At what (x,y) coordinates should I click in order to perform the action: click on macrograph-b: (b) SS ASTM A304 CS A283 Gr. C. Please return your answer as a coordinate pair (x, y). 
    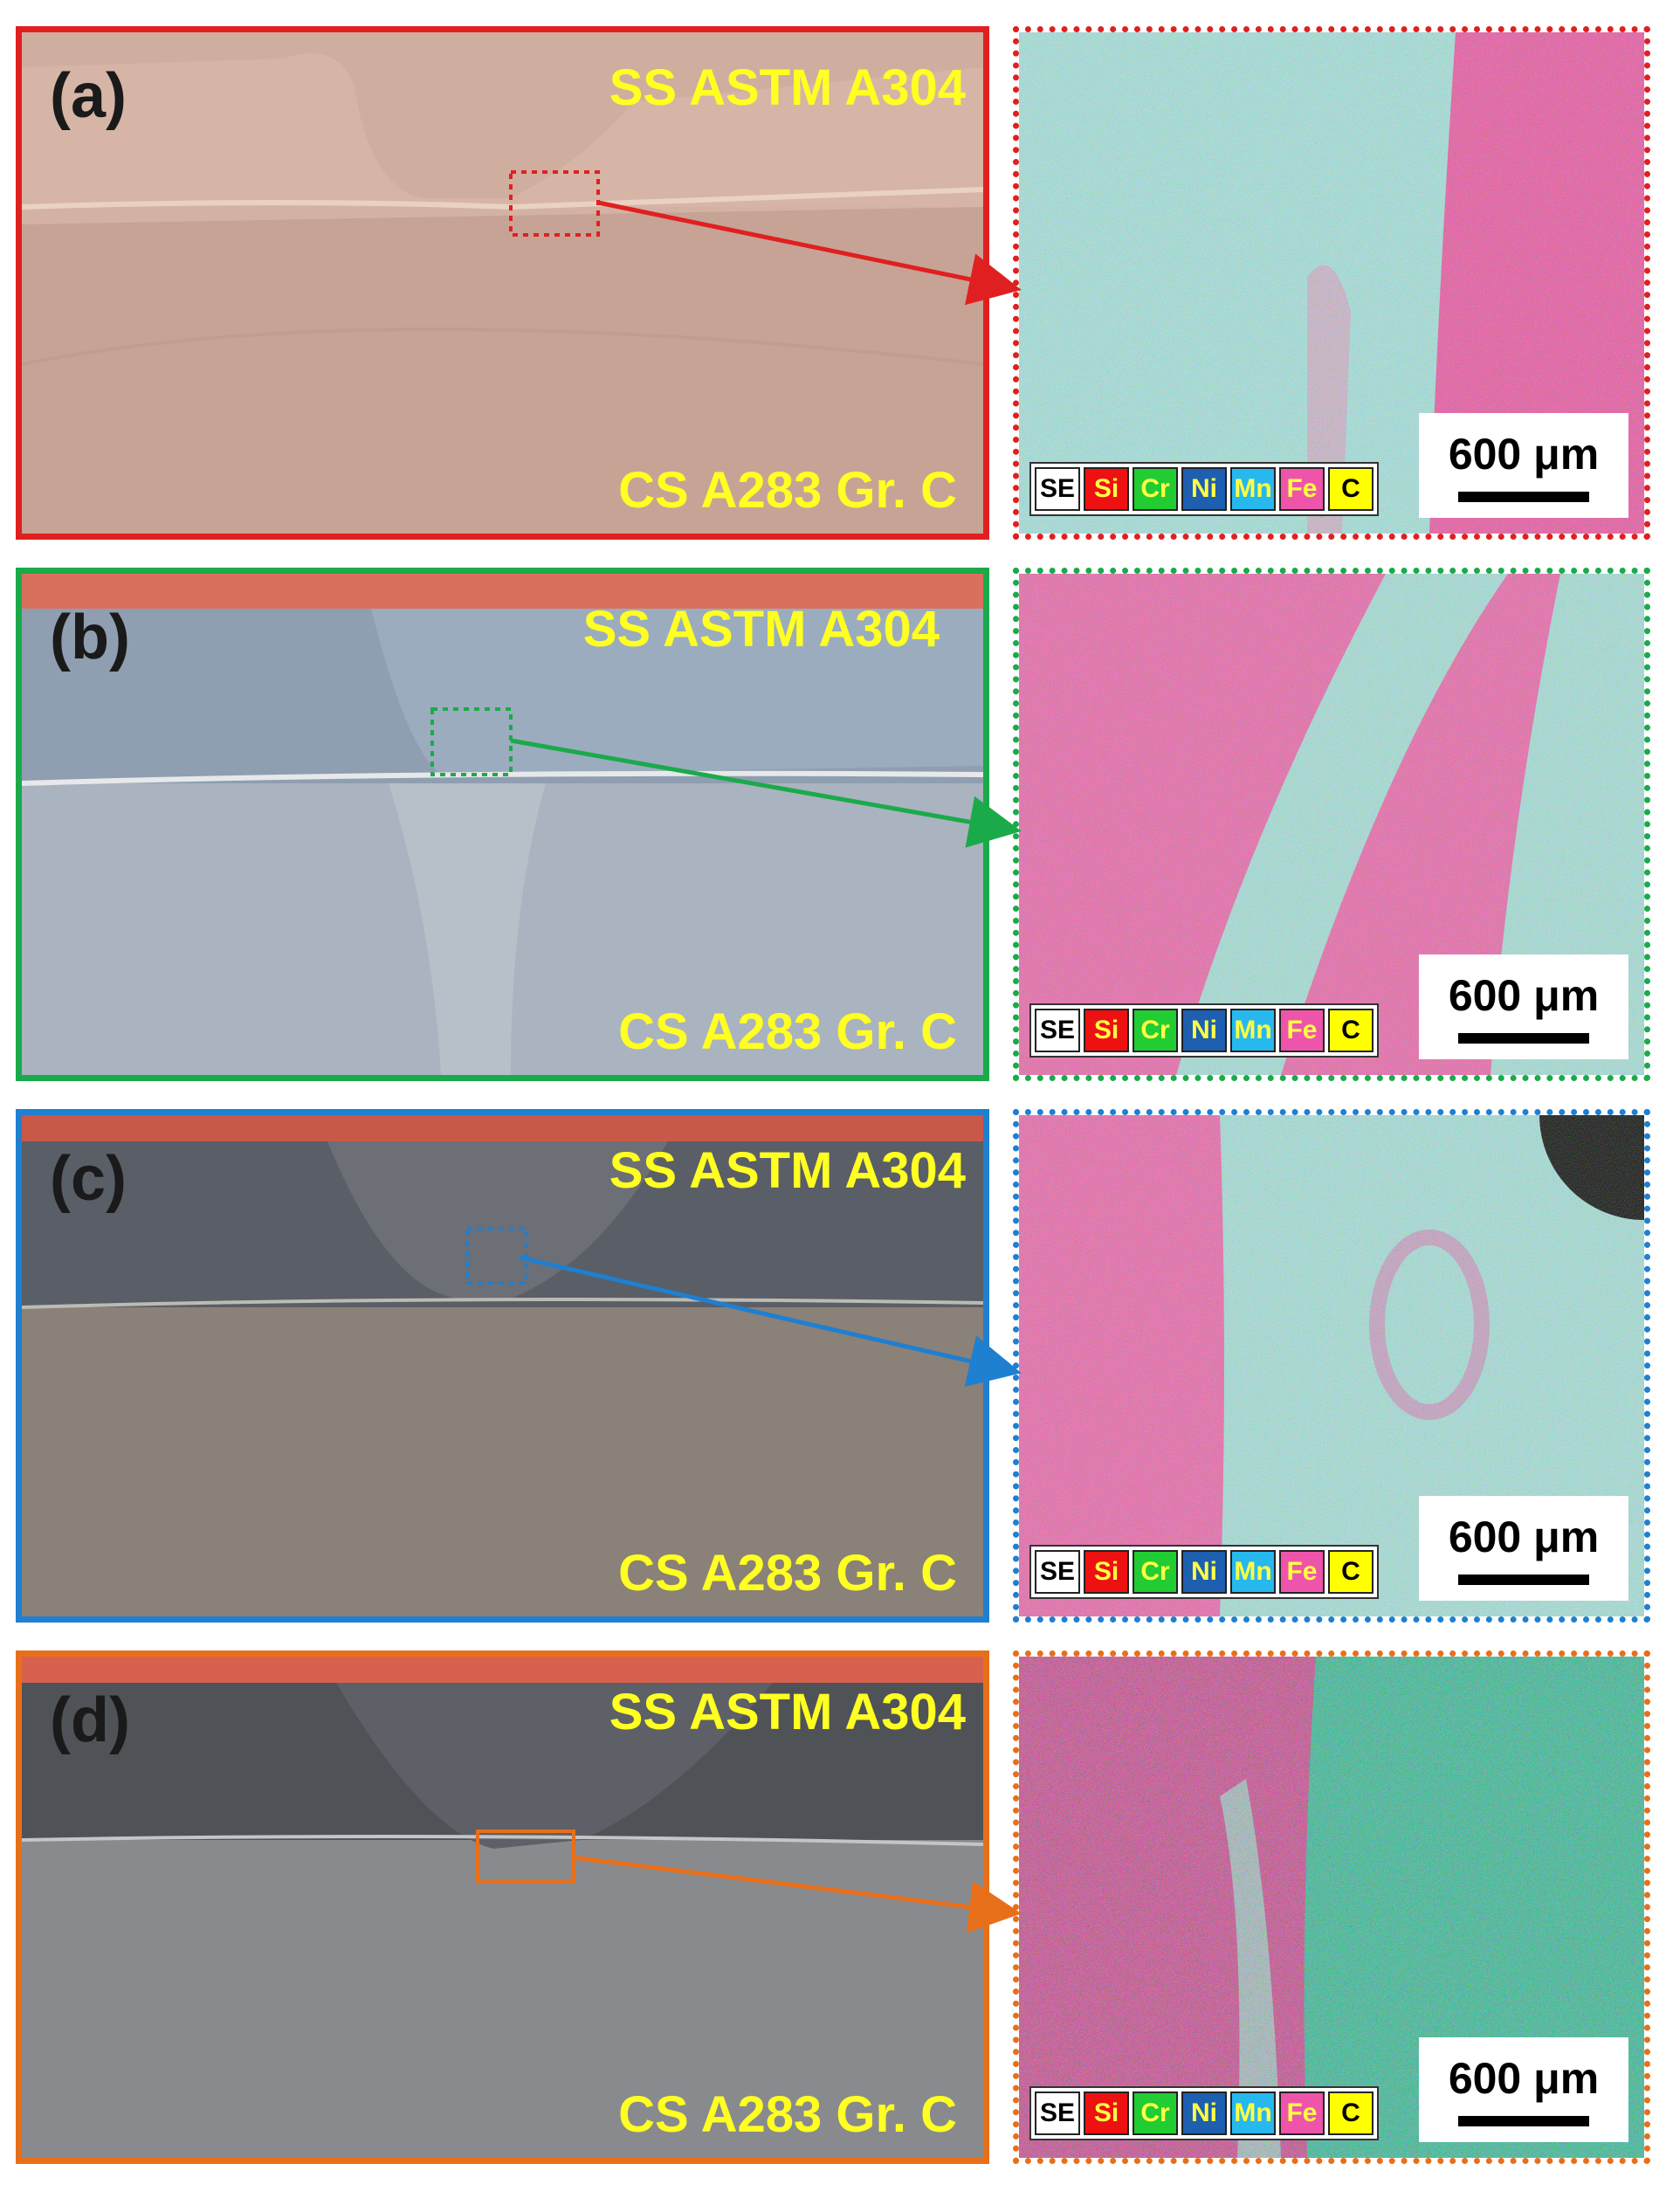
    Looking at the image, I should click on (502, 824).